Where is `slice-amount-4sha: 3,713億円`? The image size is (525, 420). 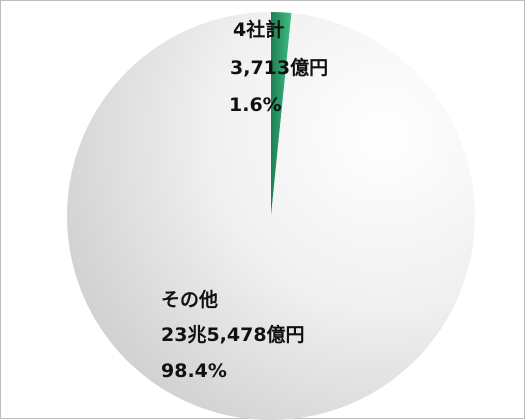 slice-amount-4sha: 3,713億円 is located at coordinates (279, 67).